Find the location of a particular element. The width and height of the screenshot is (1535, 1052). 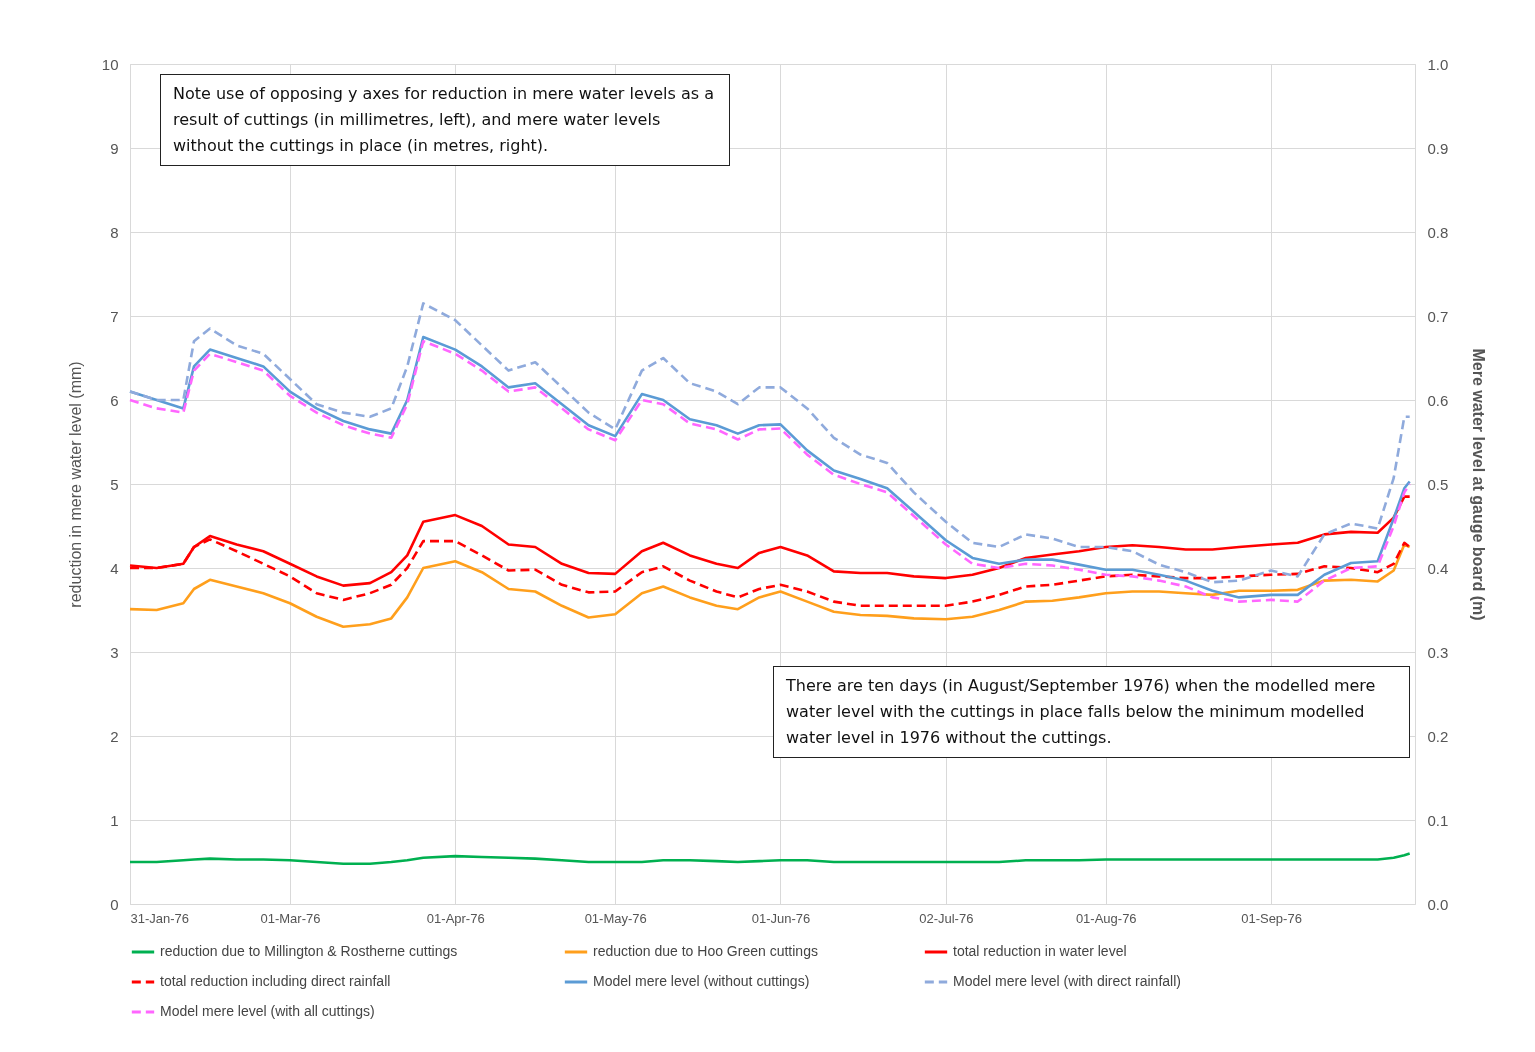

y-tick-label: 2 is located at coordinates (114, 736).